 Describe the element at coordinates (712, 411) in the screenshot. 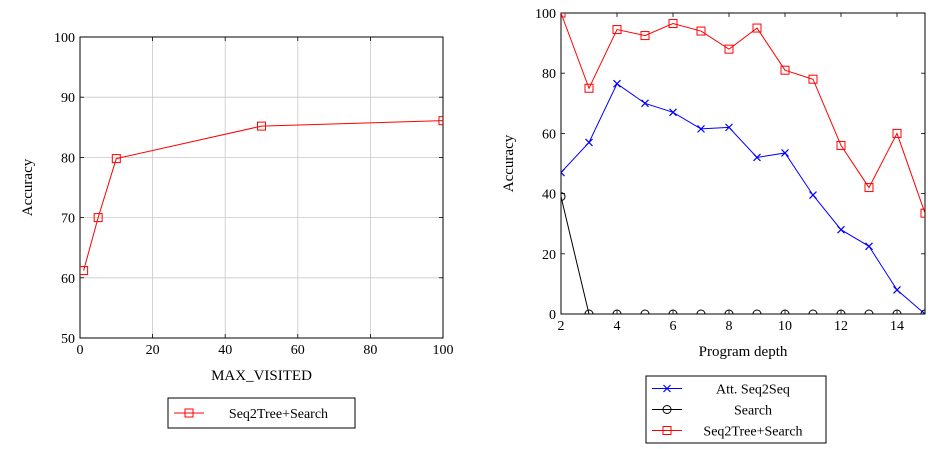

I see `legend-item-search: Search` at that location.